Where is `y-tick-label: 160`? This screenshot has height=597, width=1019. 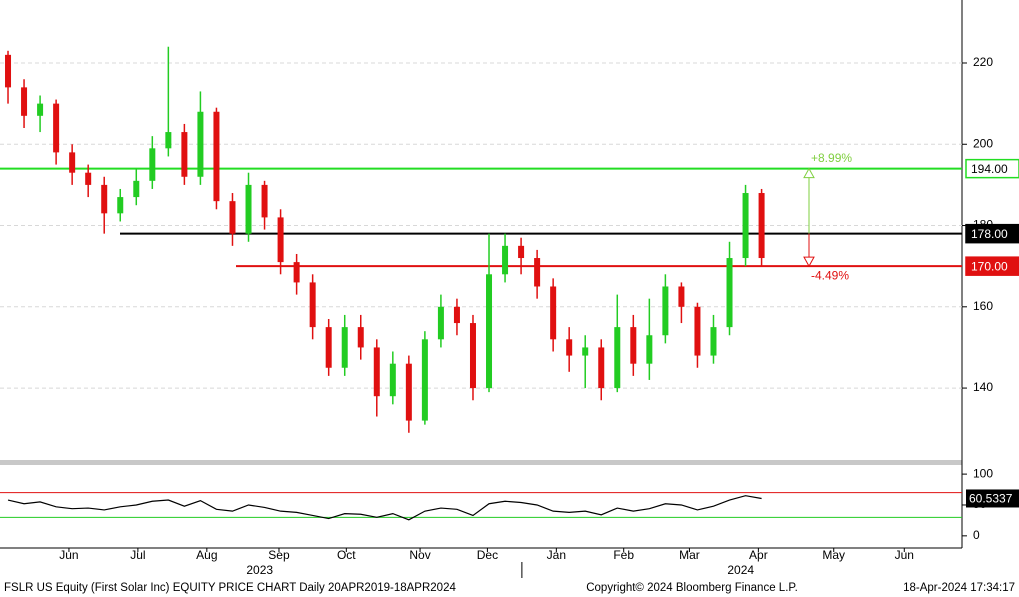
y-tick-label: 160 is located at coordinates (983, 306).